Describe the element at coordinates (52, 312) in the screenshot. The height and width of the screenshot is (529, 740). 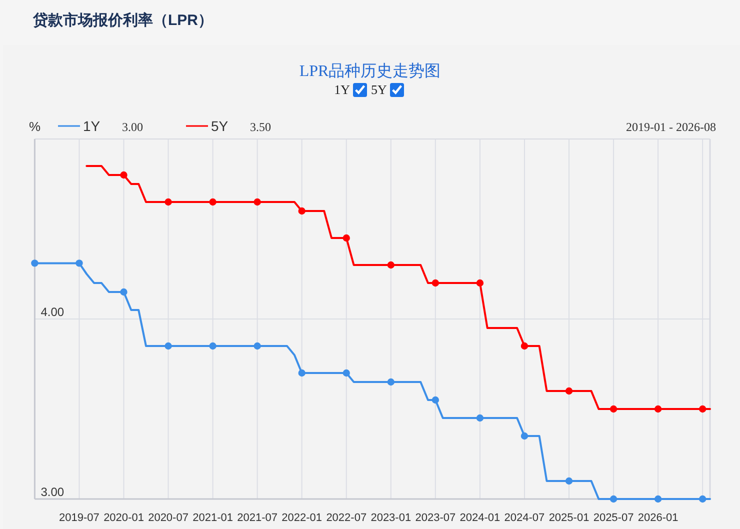
I see `y-tick-label: 4.00` at that location.